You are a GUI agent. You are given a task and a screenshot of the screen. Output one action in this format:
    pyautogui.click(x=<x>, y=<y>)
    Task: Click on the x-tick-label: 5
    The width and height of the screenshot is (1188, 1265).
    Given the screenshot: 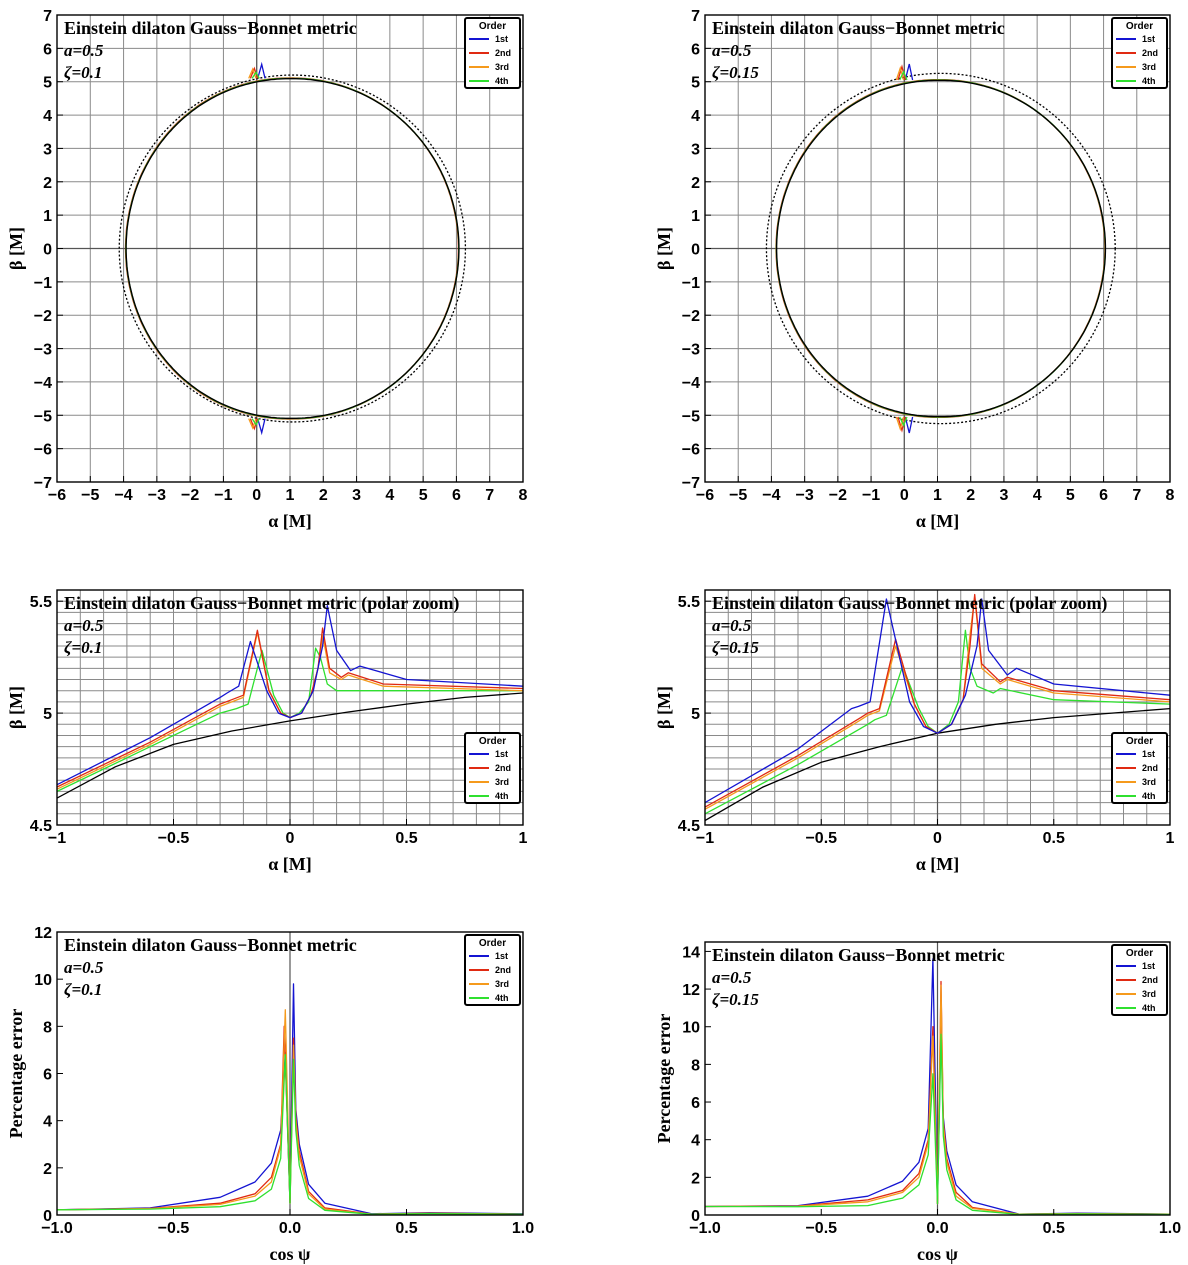 What is the action you would take?
    pyautogui.click(x=1070, y=495)
    